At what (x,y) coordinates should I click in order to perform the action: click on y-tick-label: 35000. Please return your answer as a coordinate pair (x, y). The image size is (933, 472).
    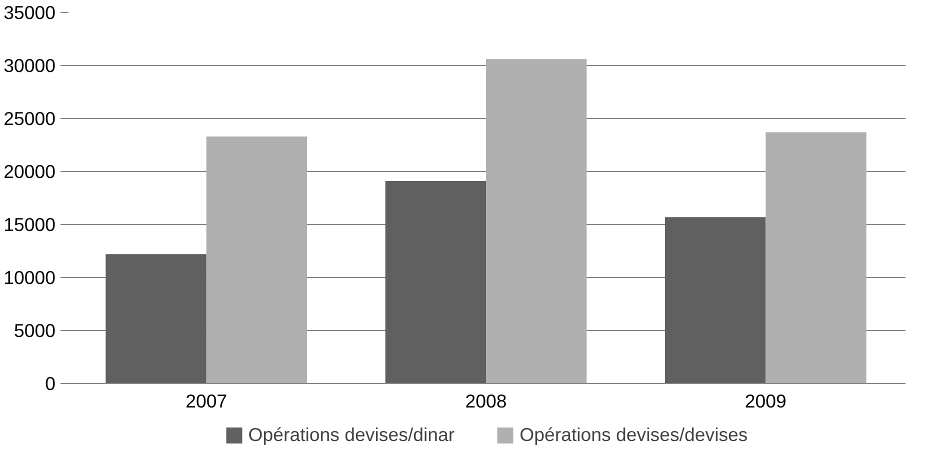
    Looking at the image, I should click on (30, 12).